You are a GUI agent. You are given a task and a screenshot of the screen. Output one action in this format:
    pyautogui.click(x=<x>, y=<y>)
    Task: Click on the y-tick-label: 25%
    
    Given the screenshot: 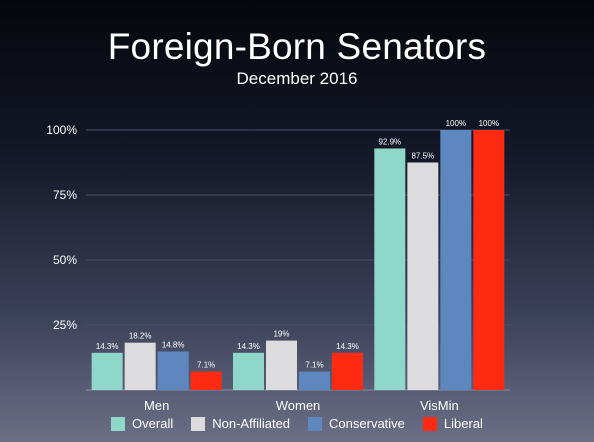 What is the action you would take?
    pyautogui.click(x=65, y=325)
    